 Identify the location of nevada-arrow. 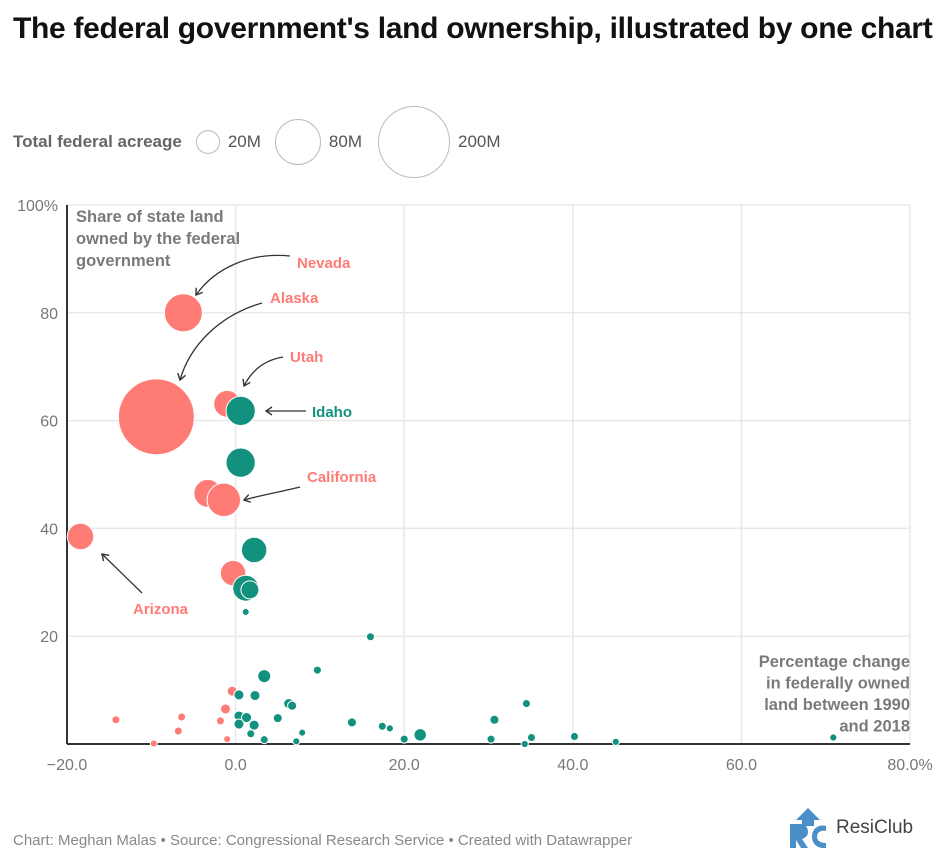
(243, 275).